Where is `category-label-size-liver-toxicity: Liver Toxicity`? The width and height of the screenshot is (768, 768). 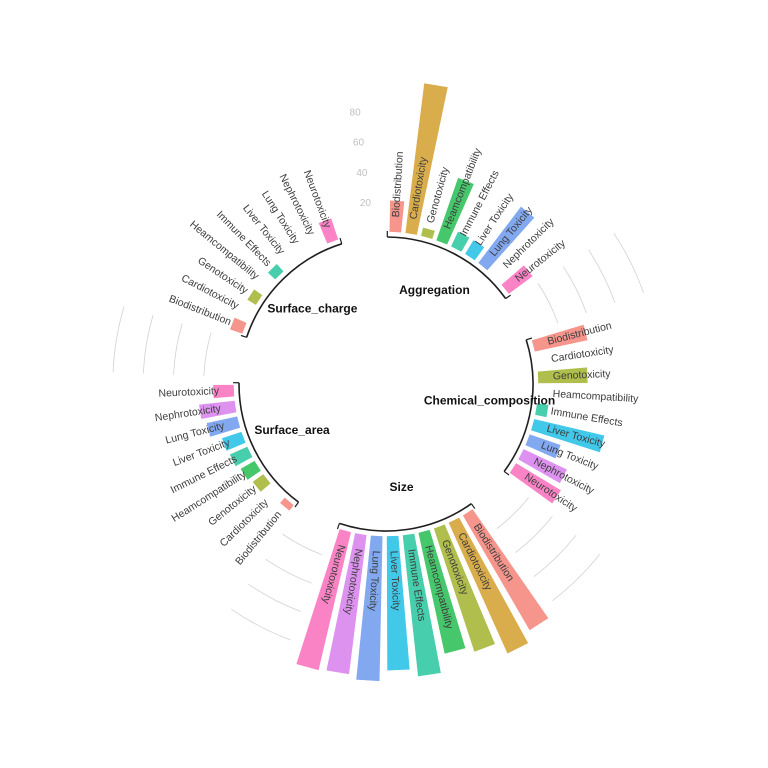
category-label-size-liver-toxicity: Liver Toxicity is located at coordinates (394, 581).